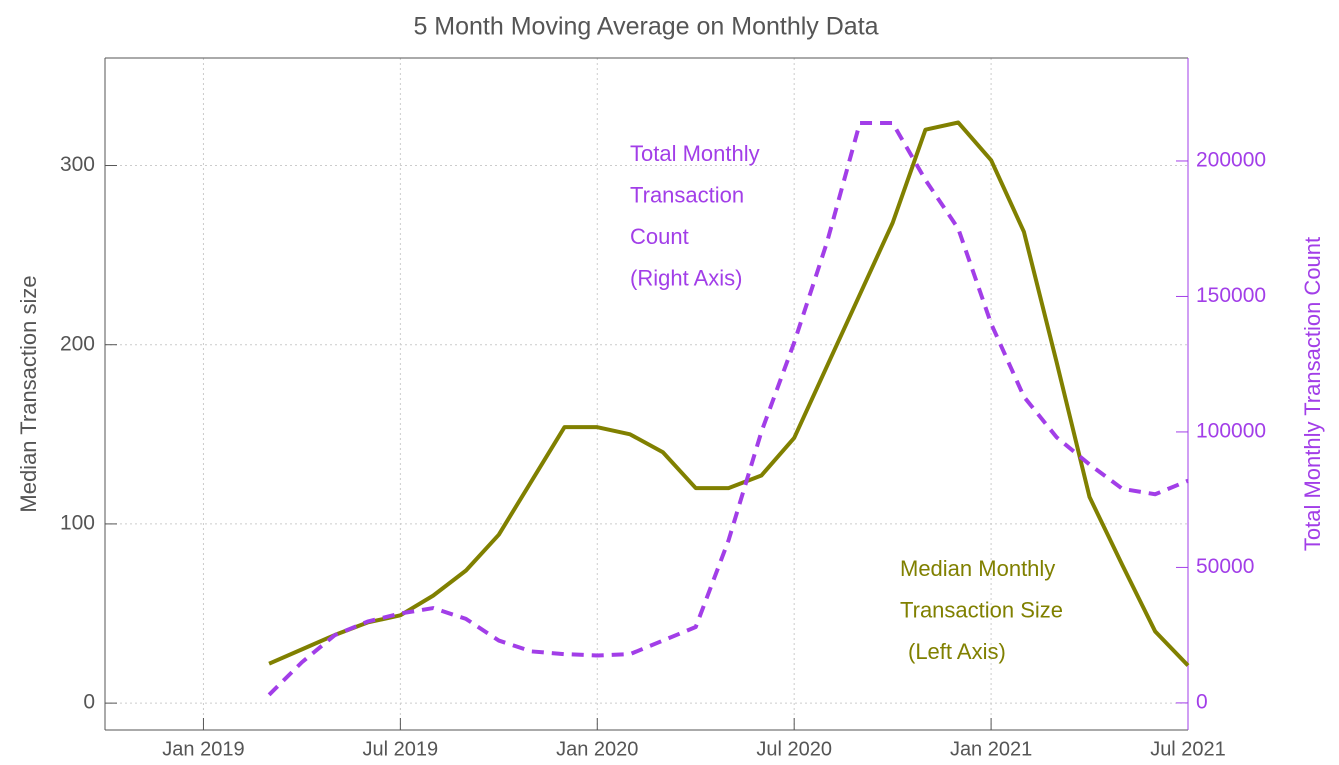 The height and width of the screenshot is (765, 1339). What do you see at coordinates (28, 393) in the screenshot?
I see `y-axis-title: Median Transaction size` at bounding box center [28, 393].